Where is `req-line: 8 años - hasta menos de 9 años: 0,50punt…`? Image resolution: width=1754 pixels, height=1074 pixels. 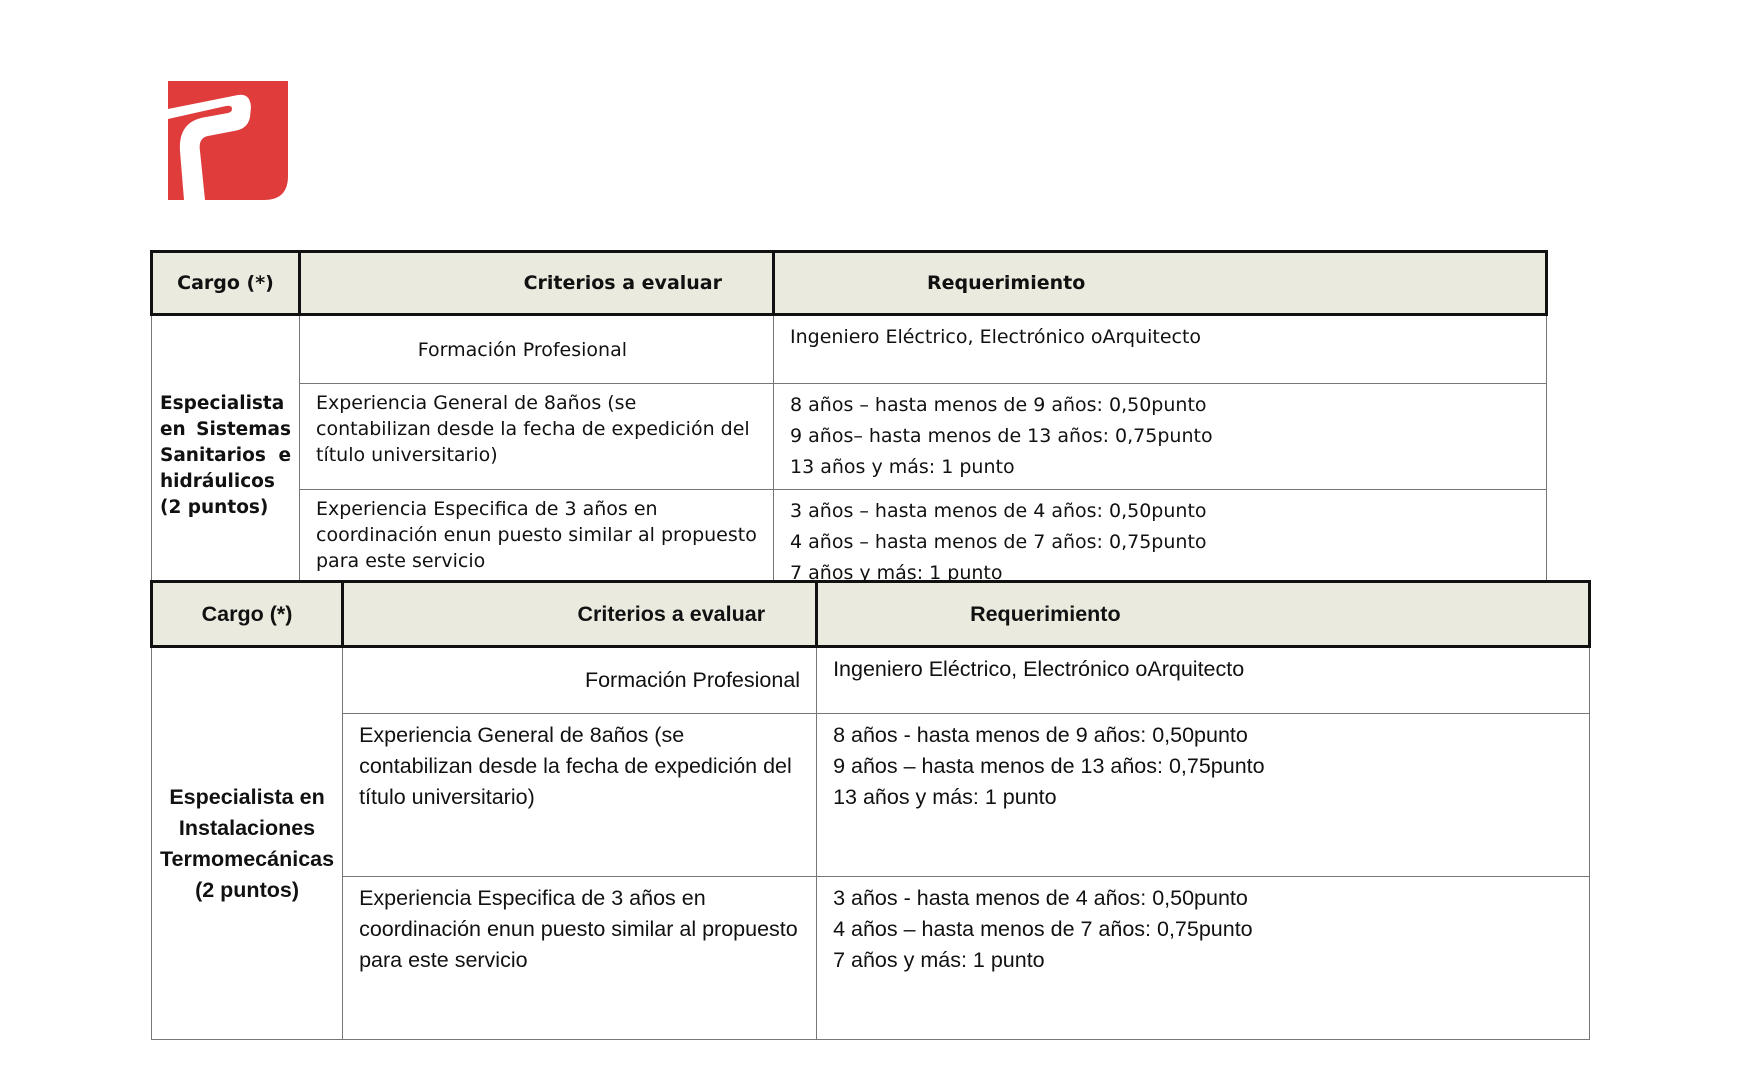
req-line: 8 años - hasta menos de 9 años: 0,50punt… is located at coordinates (1040, 735).